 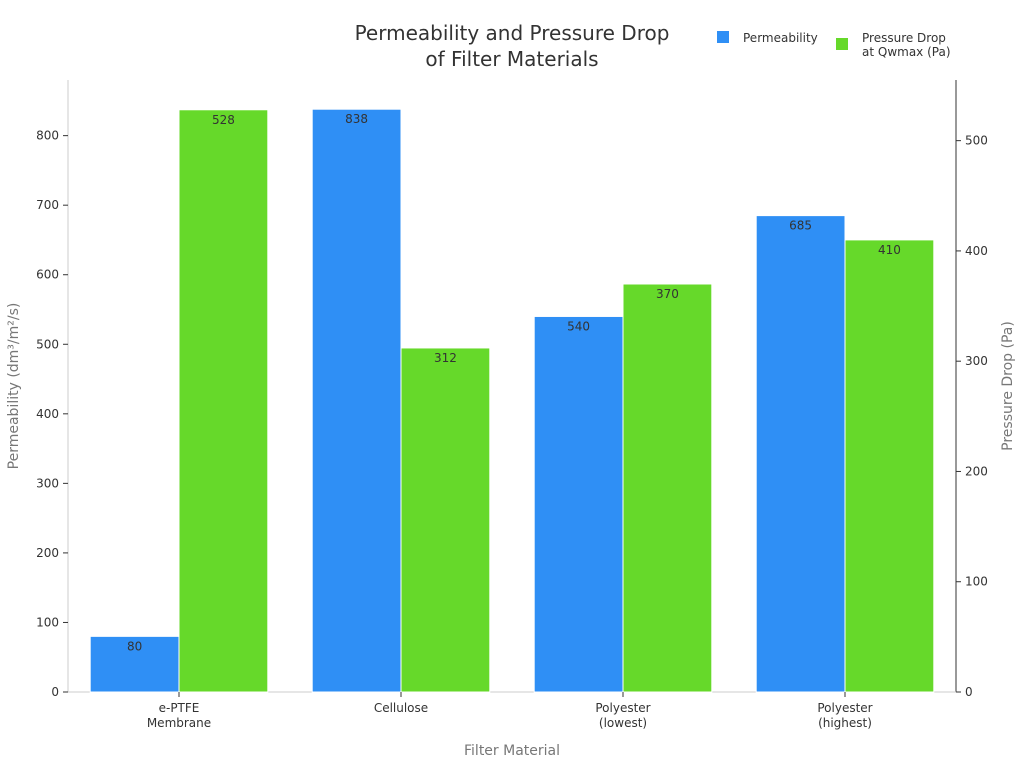 What do you see at coordinates (356, 119) in the screenshot?
I see `bar-value-label: 838` at bounding box center [356, 119].